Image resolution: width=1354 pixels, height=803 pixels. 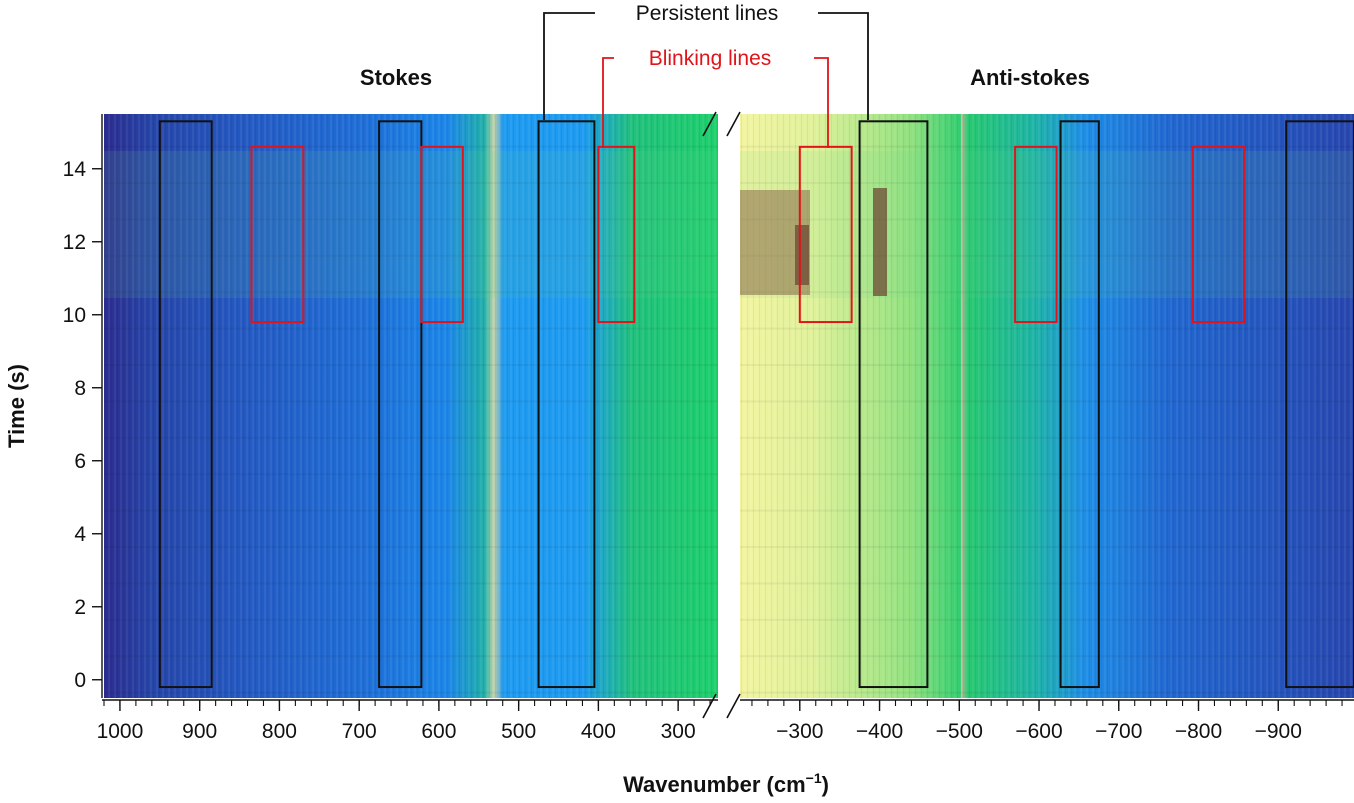 What do you see at coordinates (678, 731) in the screenshot?
I see `x-tick-label: 300` at bounding box center [678, 731].